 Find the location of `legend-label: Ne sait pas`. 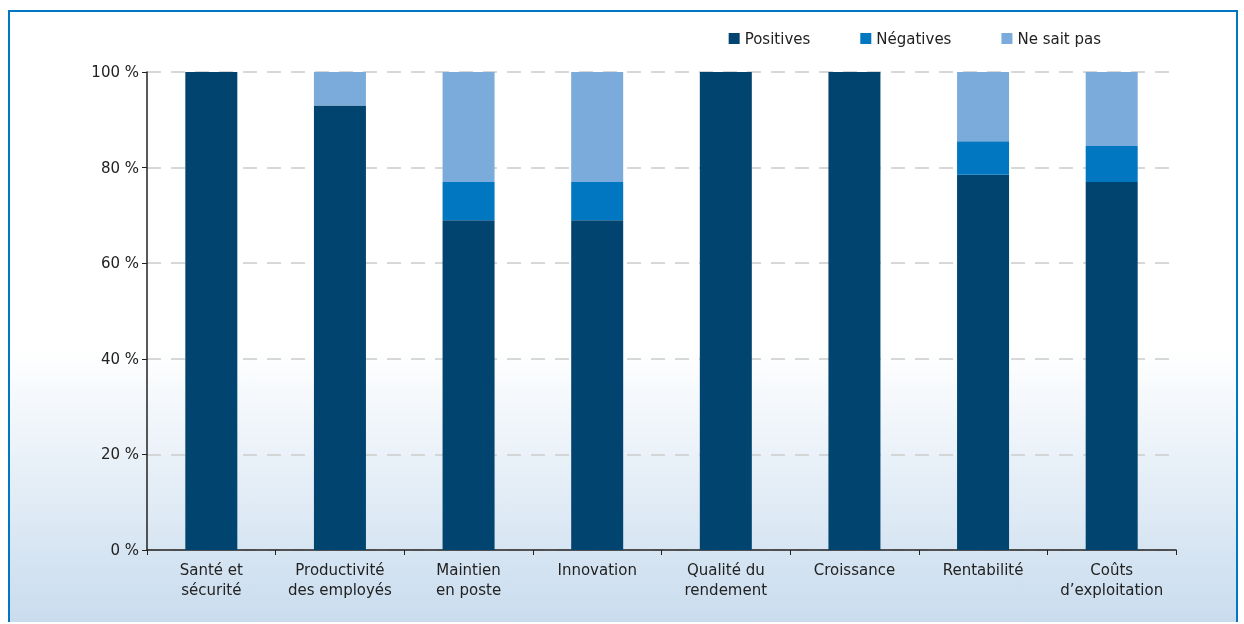

legend-label: Ne sait pas is located at coordinates (1059, 38).